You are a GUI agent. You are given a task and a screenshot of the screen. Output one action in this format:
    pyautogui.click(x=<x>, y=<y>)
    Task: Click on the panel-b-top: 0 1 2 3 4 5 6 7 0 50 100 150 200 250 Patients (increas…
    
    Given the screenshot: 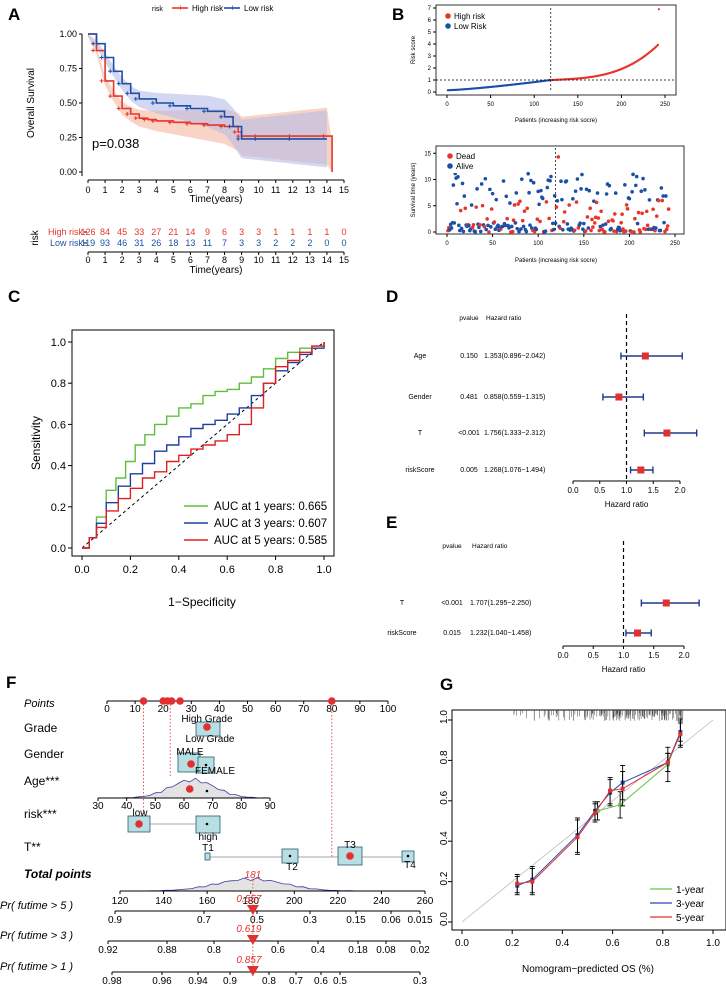 What is the action you would take?
    pyautogui.click(x=544, y=64)
    